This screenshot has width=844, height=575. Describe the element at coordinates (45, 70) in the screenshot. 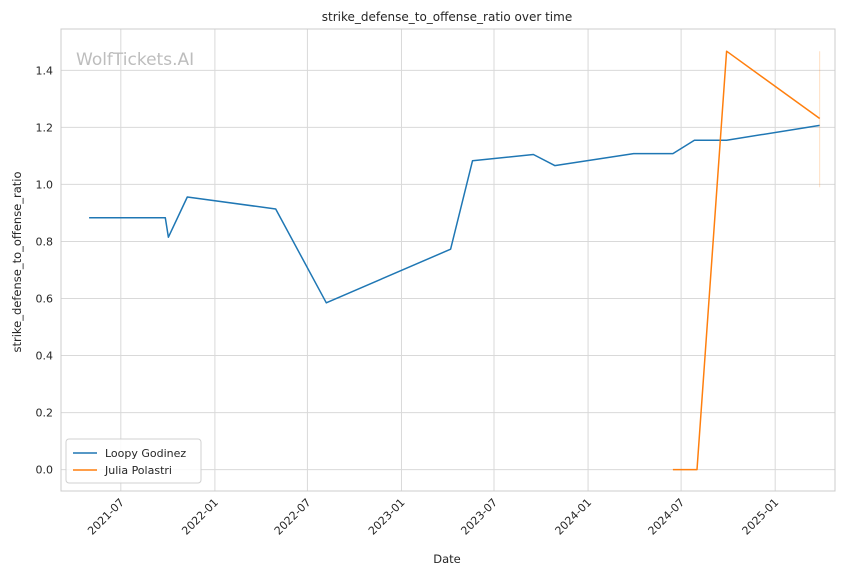

I see `y-tick-label: 1.4` at that location.